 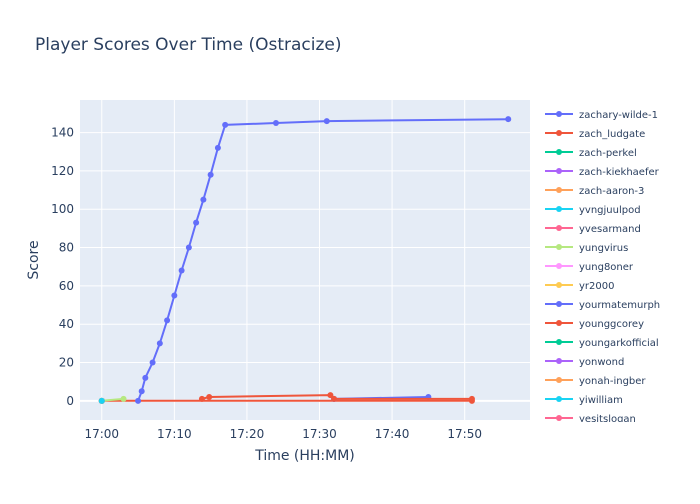 I want to click on legend-label: yiwilliam, so click(x=601, y=400).